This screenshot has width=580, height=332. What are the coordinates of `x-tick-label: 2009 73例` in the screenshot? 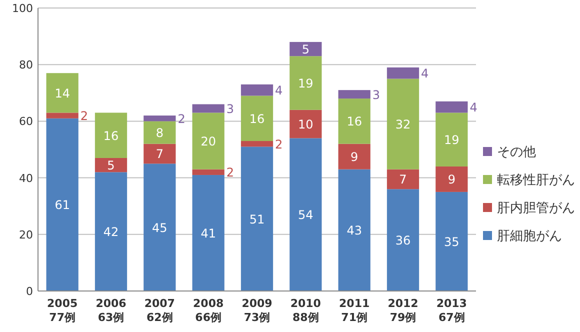 It's located at (257, 310).